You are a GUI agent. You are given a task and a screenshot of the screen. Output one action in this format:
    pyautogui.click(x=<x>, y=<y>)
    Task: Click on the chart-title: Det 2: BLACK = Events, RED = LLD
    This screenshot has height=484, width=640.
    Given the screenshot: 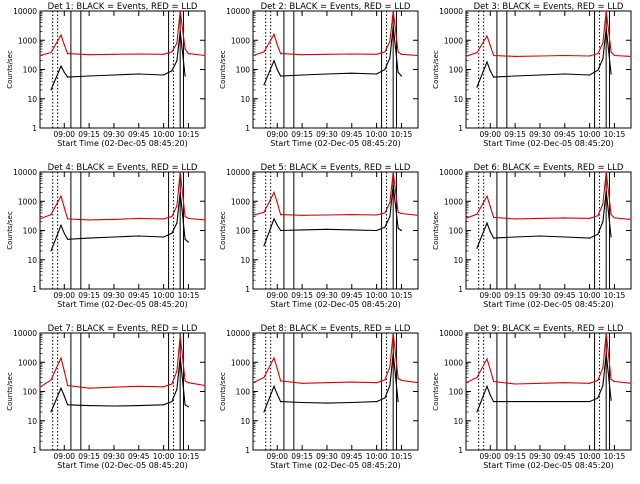 What is the action you would take?
    pyautogui.click(x=336, y=7)
    